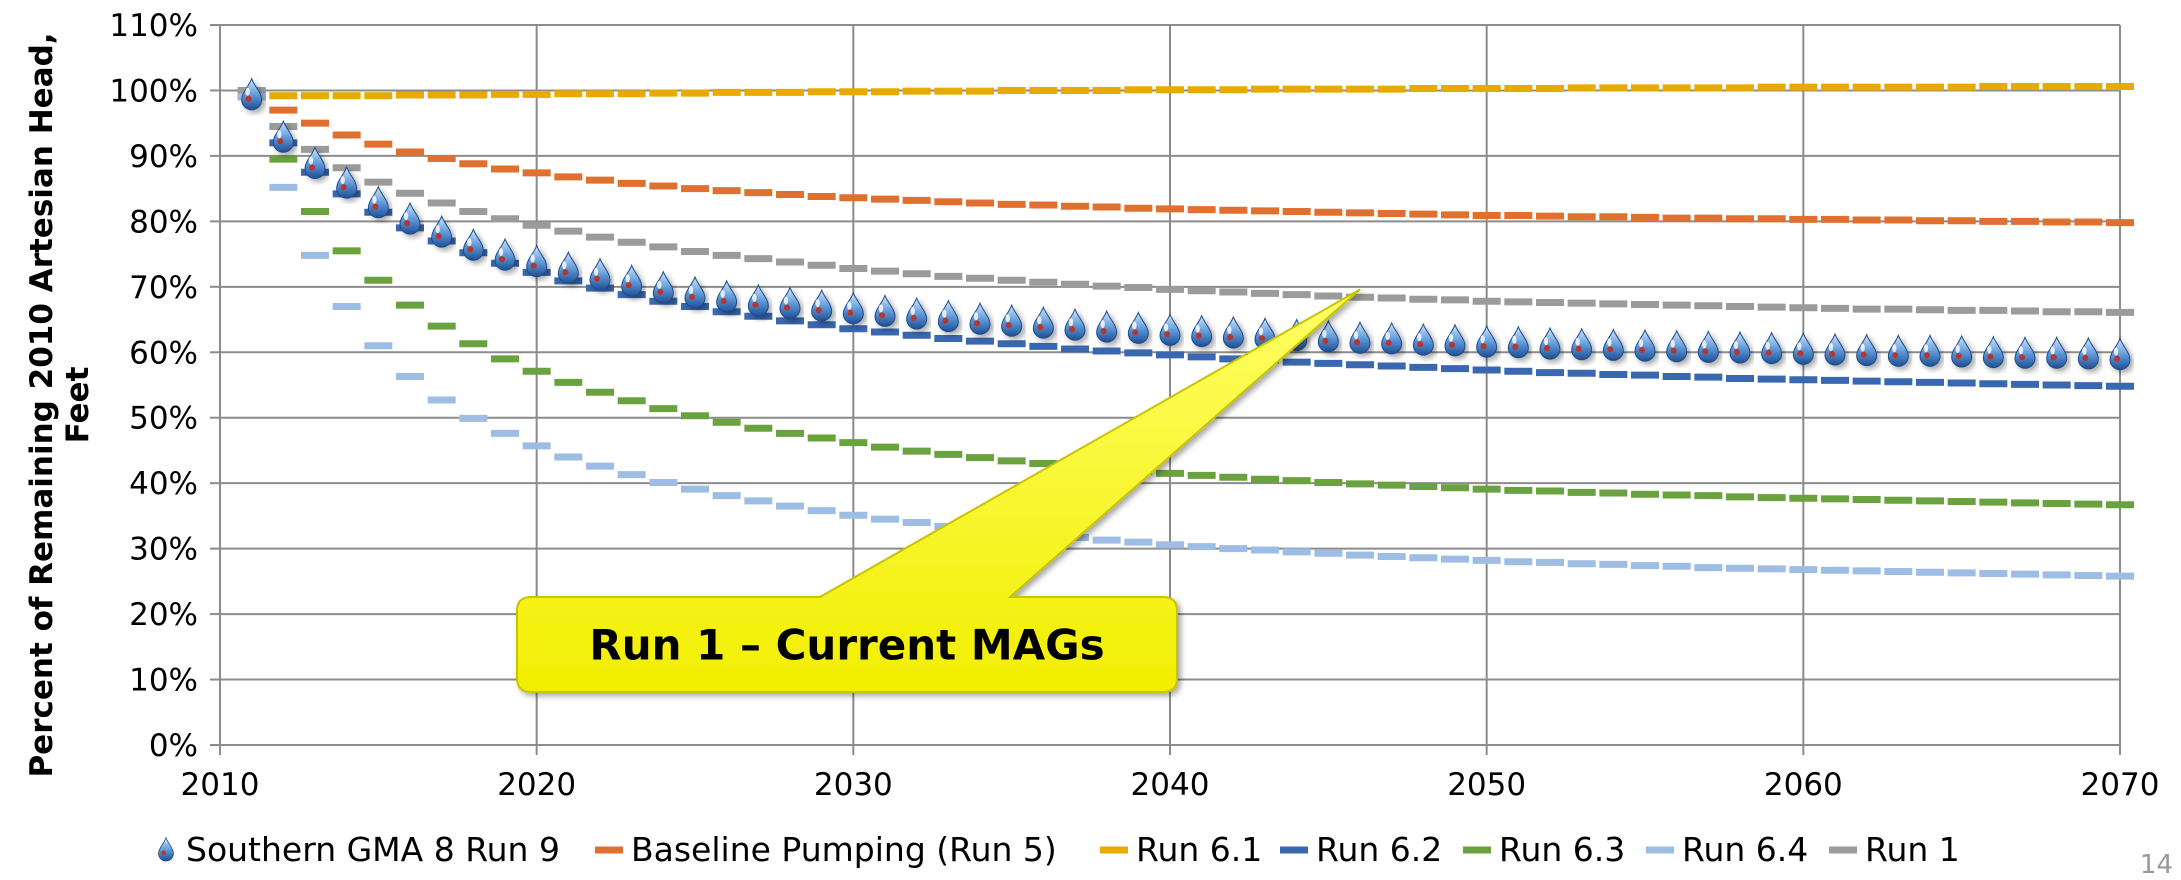 The image size is (2181, 880). What do you see at coordinates (78, 404) in the screenshot?
I see `y-axis-label-line2: Feet` at bounding box center [78, 404].